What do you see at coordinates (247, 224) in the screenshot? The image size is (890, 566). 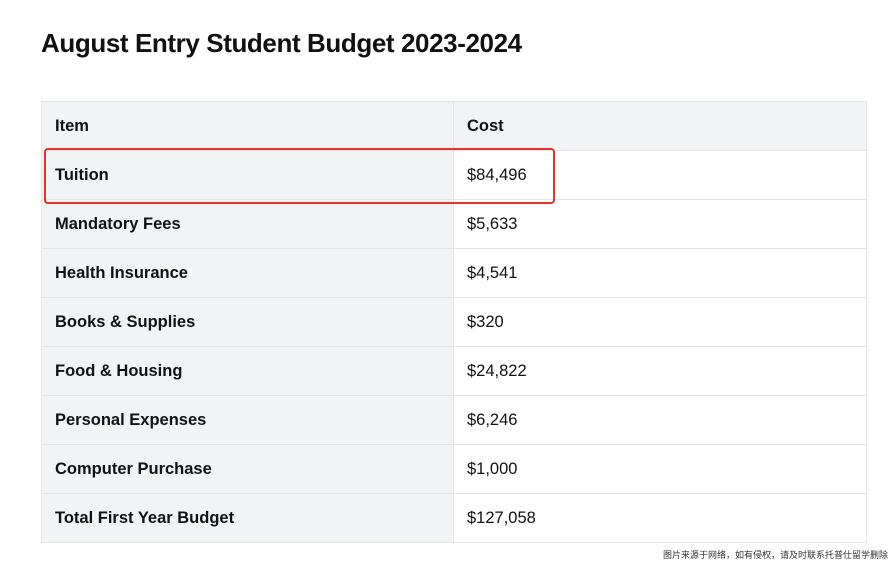 I see `item-cell: Mandatory Fees` at bounding box center [247, 224].